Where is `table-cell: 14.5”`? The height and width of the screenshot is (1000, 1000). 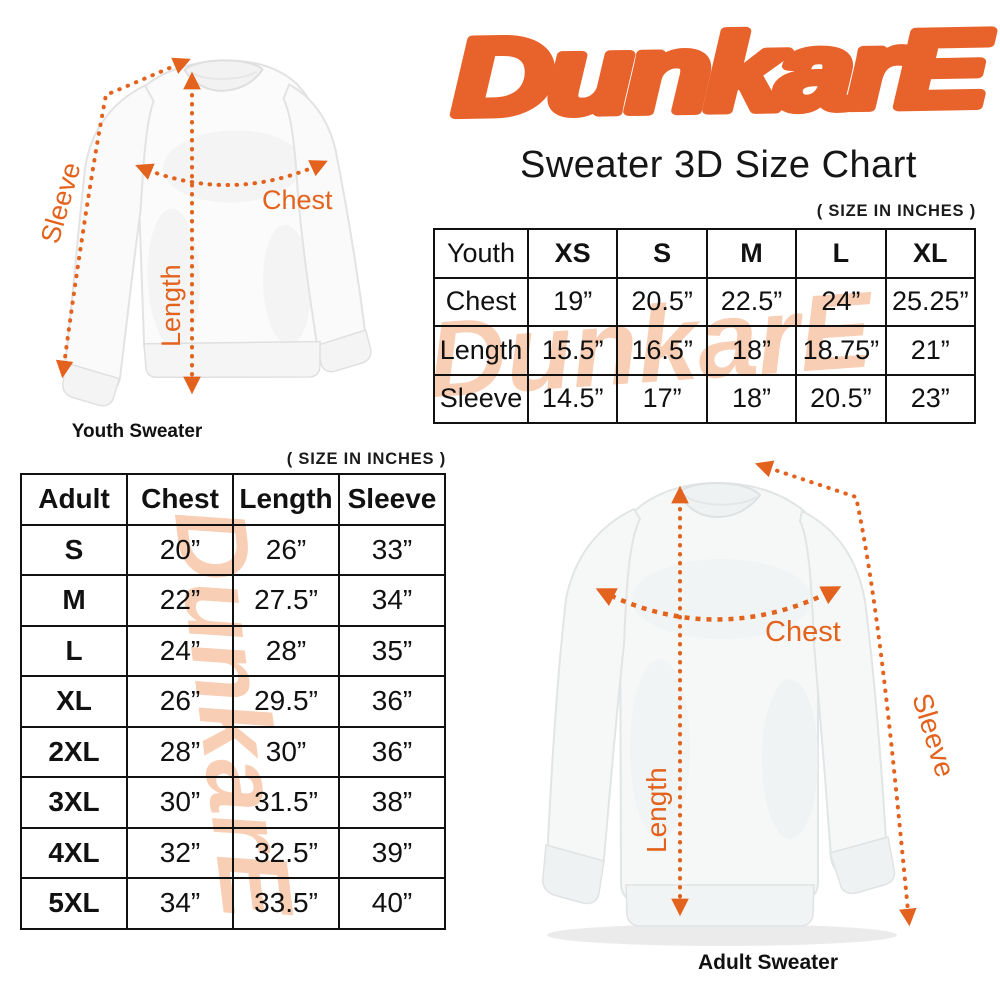
table-cell: 14.5” is located at coordinates (572, 398).